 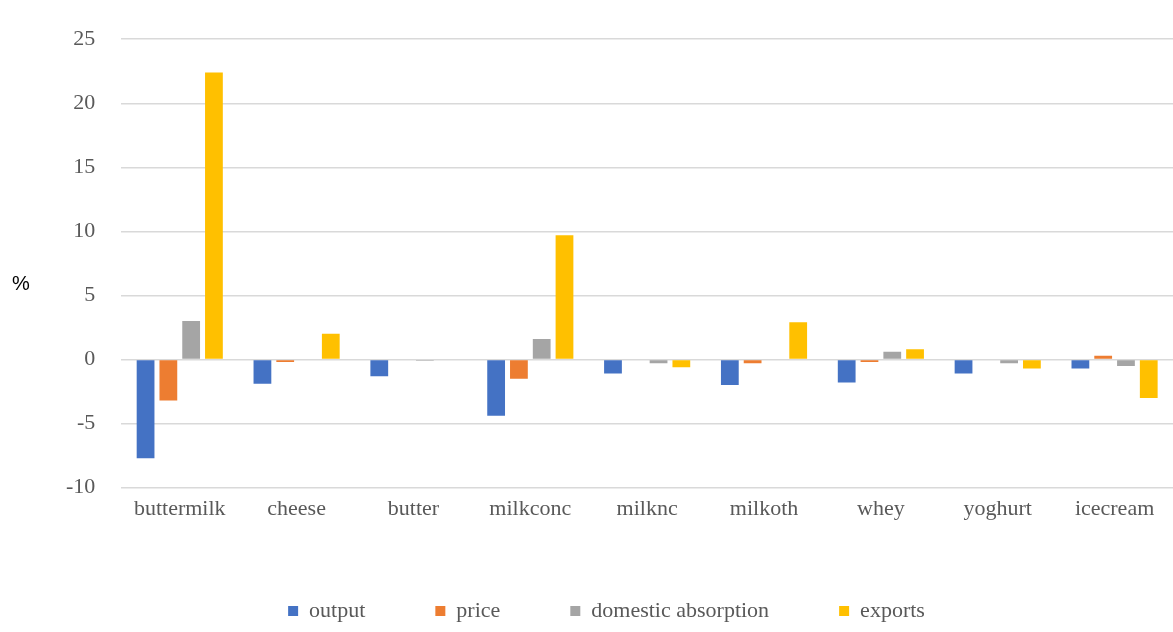 I want to click on y-tick-label: 5, so click(x=90, y=294).